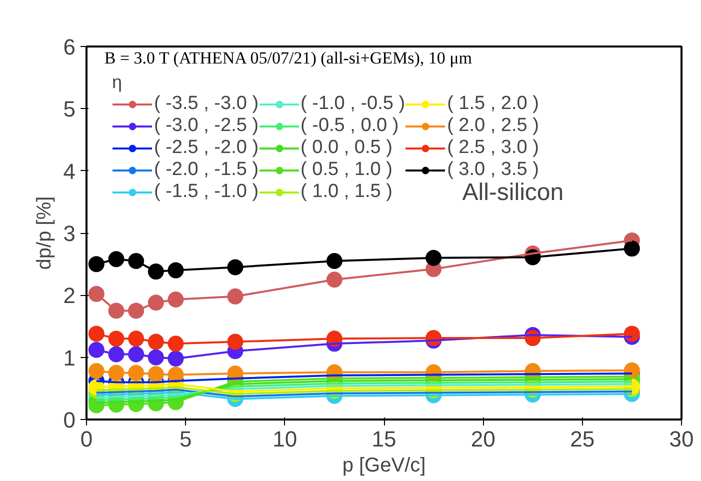  I want to click on legend-label: ( -0.5 , 0.0 ), so click(349, 126).